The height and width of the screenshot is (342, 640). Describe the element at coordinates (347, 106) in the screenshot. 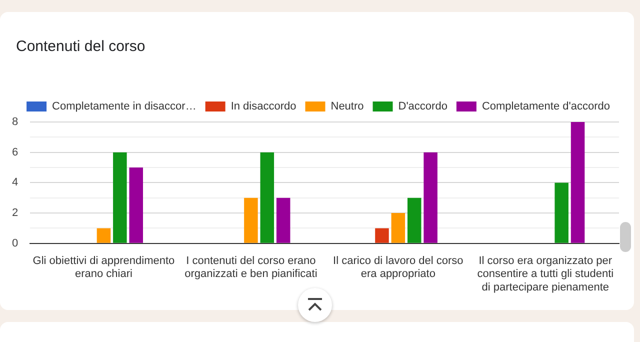

I see `legend-label: Neutro` at that location.